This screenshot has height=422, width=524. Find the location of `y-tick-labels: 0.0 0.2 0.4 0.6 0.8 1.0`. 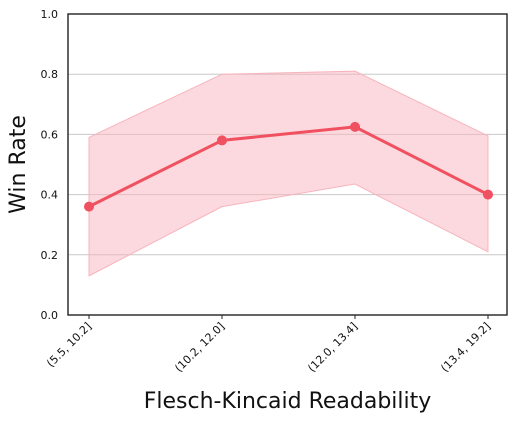

y-tick-labels: 0.0 0.2 0.4 0.6 0.8 1.0 is located at coordinates (50, 165).